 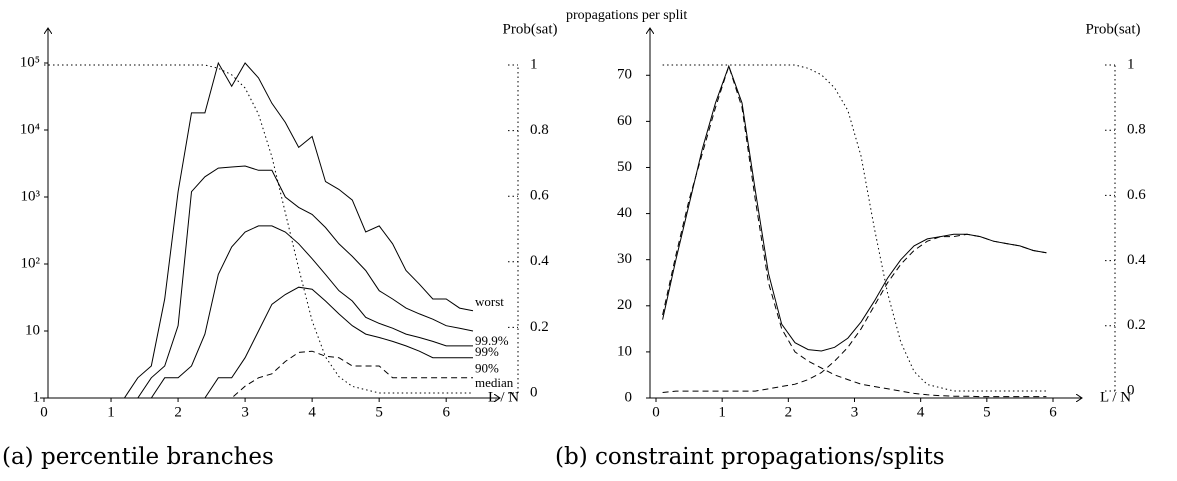 I want to click on y-tick-label: 70, so click(x=624, y=75).